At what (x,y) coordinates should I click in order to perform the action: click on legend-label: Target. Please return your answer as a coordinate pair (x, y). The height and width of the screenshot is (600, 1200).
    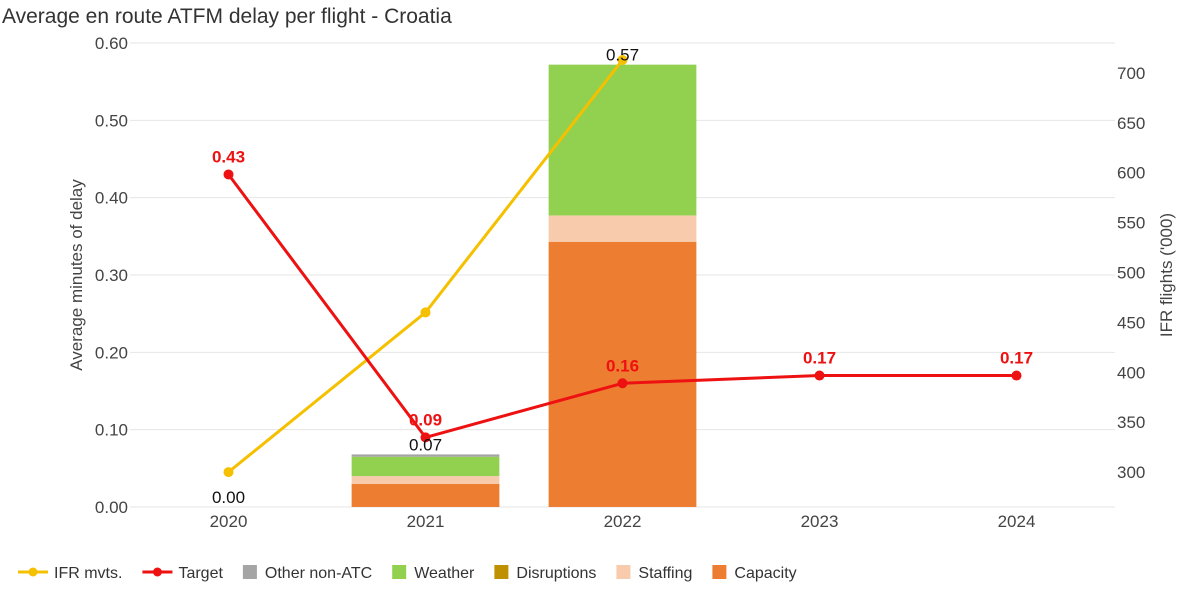
    Looking at the image, I should click on (200, 573).